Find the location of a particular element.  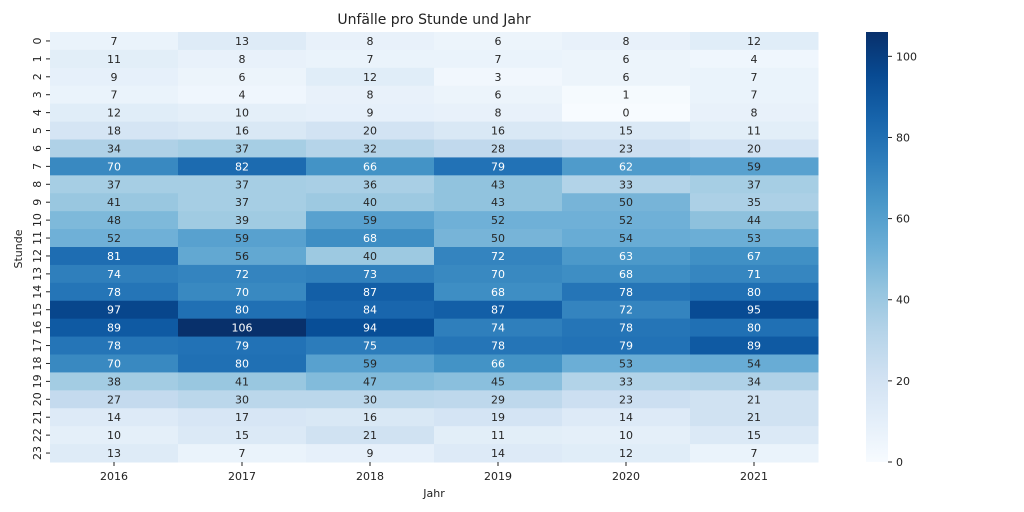

x-axis-label: Jahr is located at coordinates (433, 493).